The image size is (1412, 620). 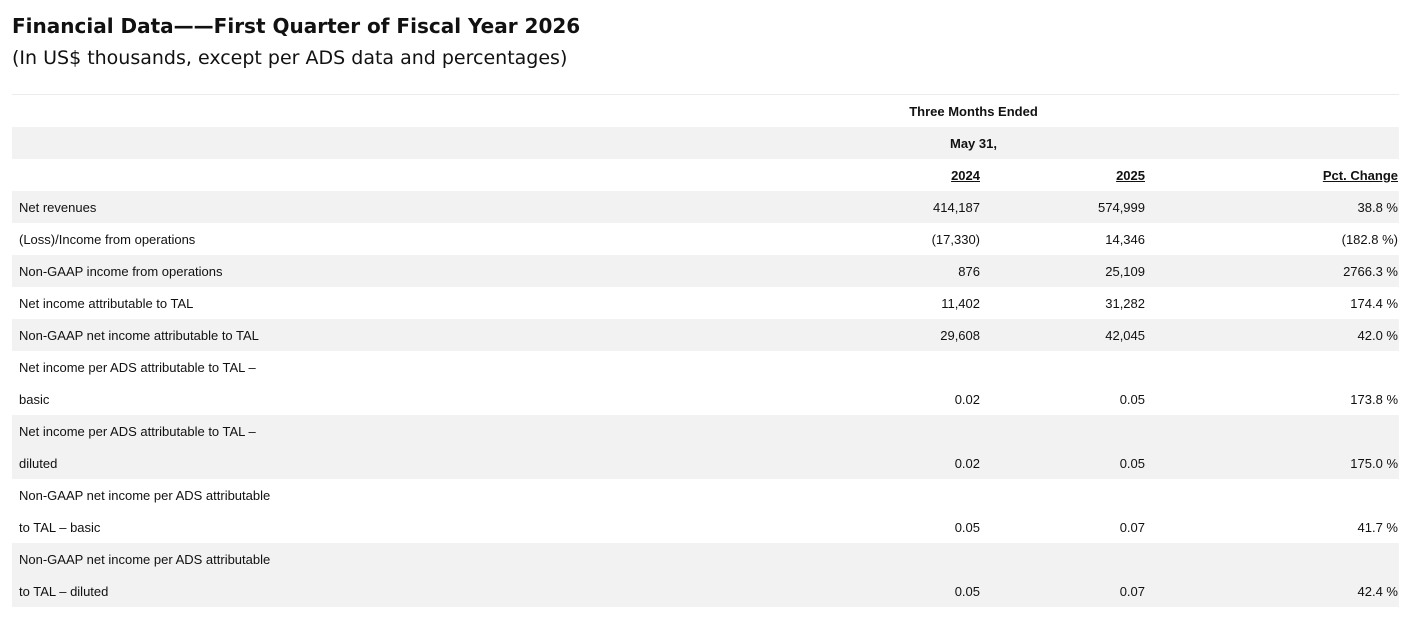 I want to click on table-header-row-date: May 31,, so click(x=705, y=143).